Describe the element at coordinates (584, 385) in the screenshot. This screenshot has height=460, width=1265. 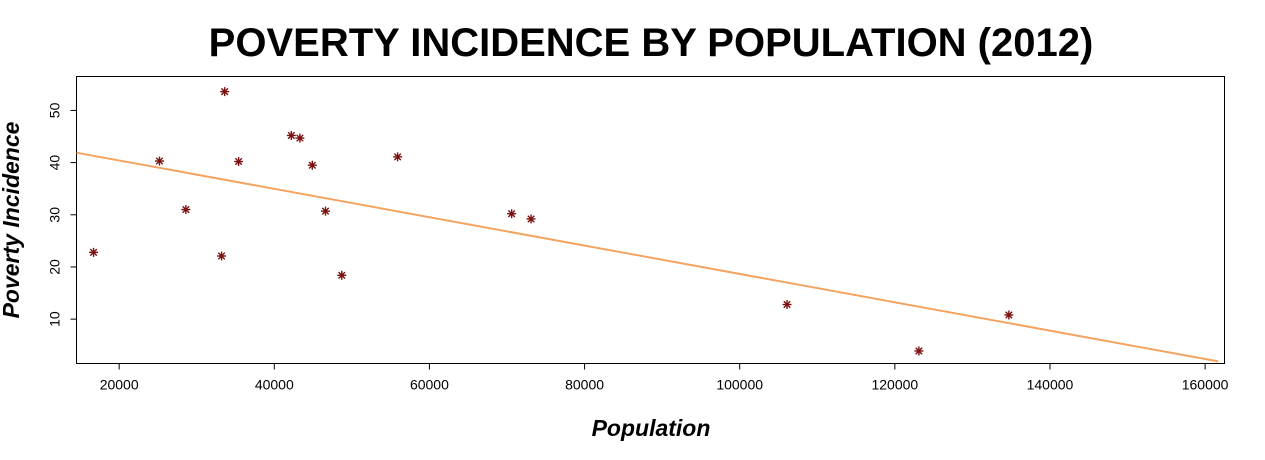
I see `x-tick-label: 80000` at that location.